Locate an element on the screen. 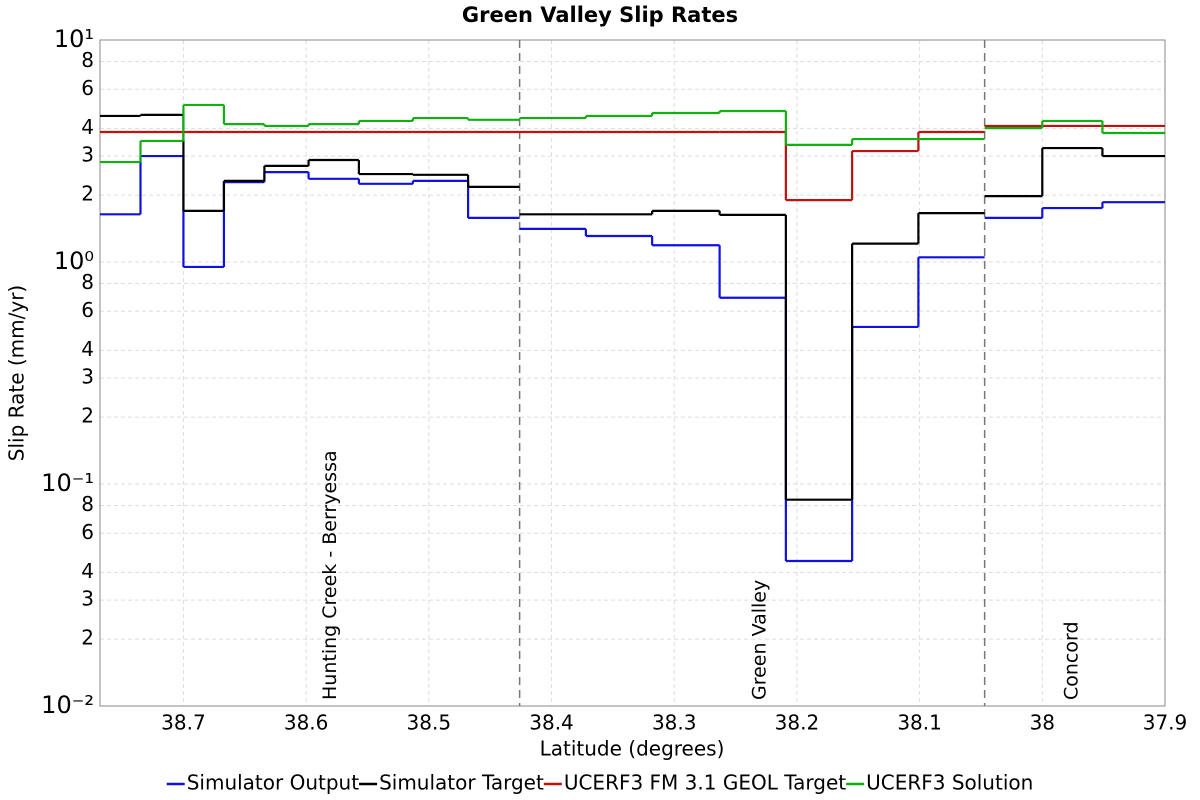 Image resolution: width=1200 pixels, height=800 pixels. x-tick-label: 37.9 is located at coordinates (1165, 723).